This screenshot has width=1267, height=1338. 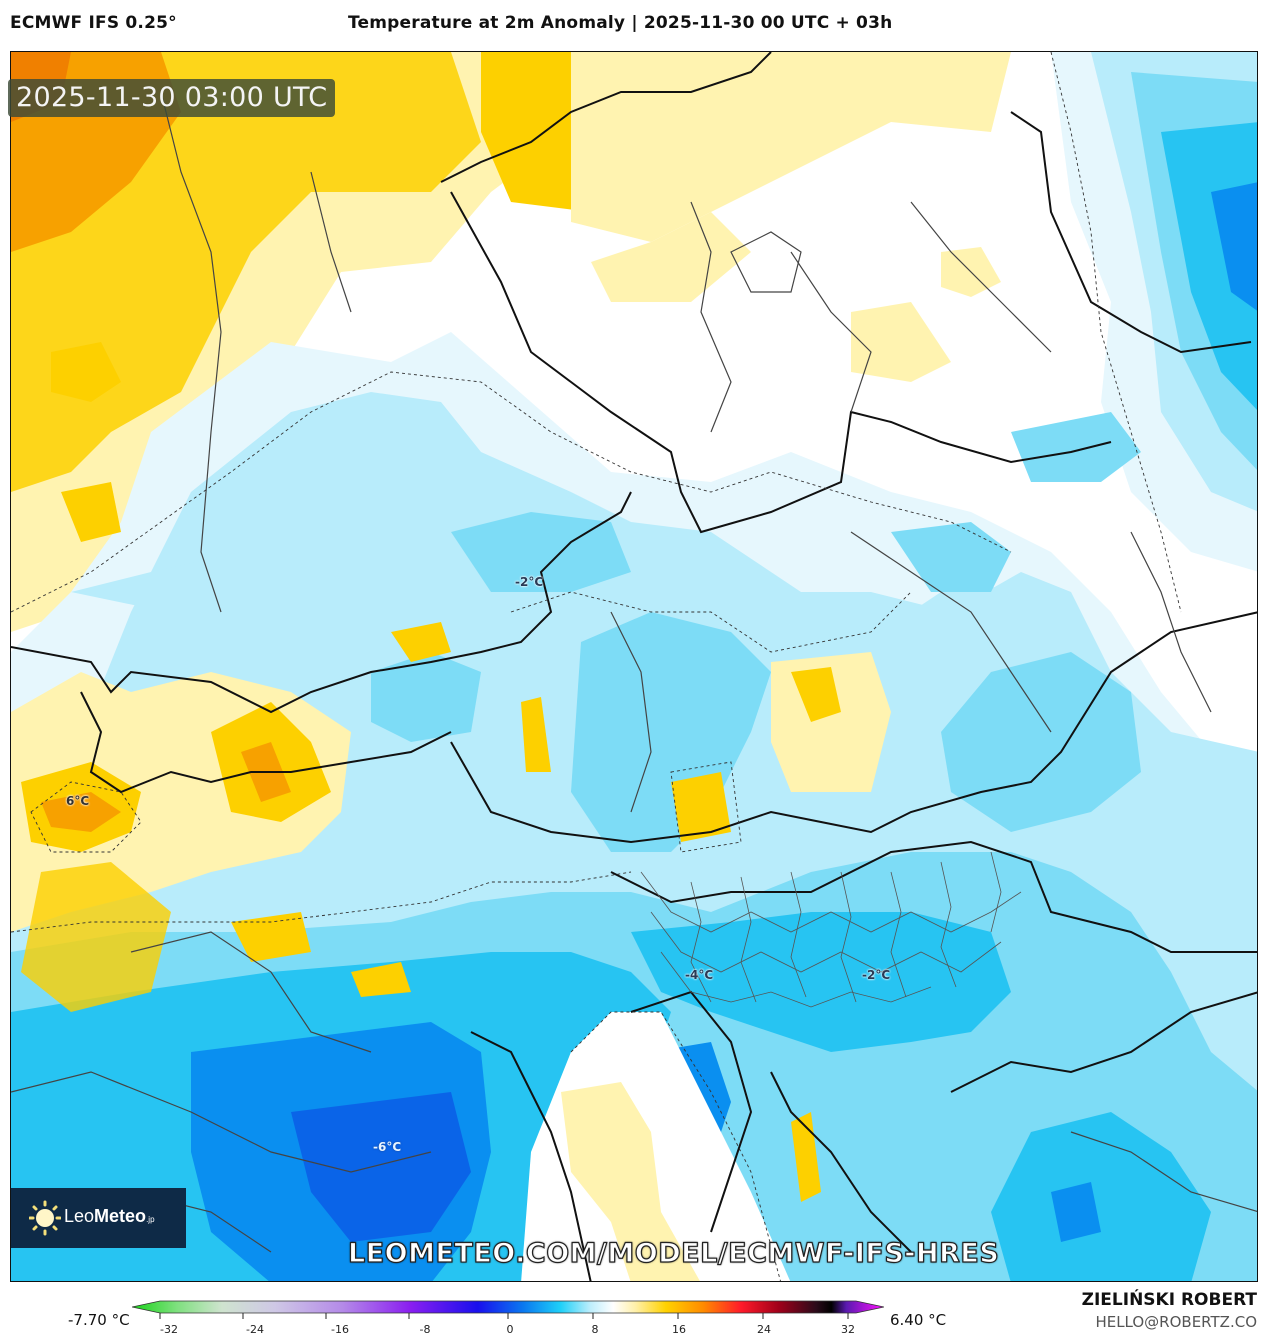 What do you see at coordinates (673, 1253) in the screenshot?
I see `watermark-url: LEOMETEO.COM/MODEL/ECMWF-IFS-HRES` at bounding box center [673, 1253].